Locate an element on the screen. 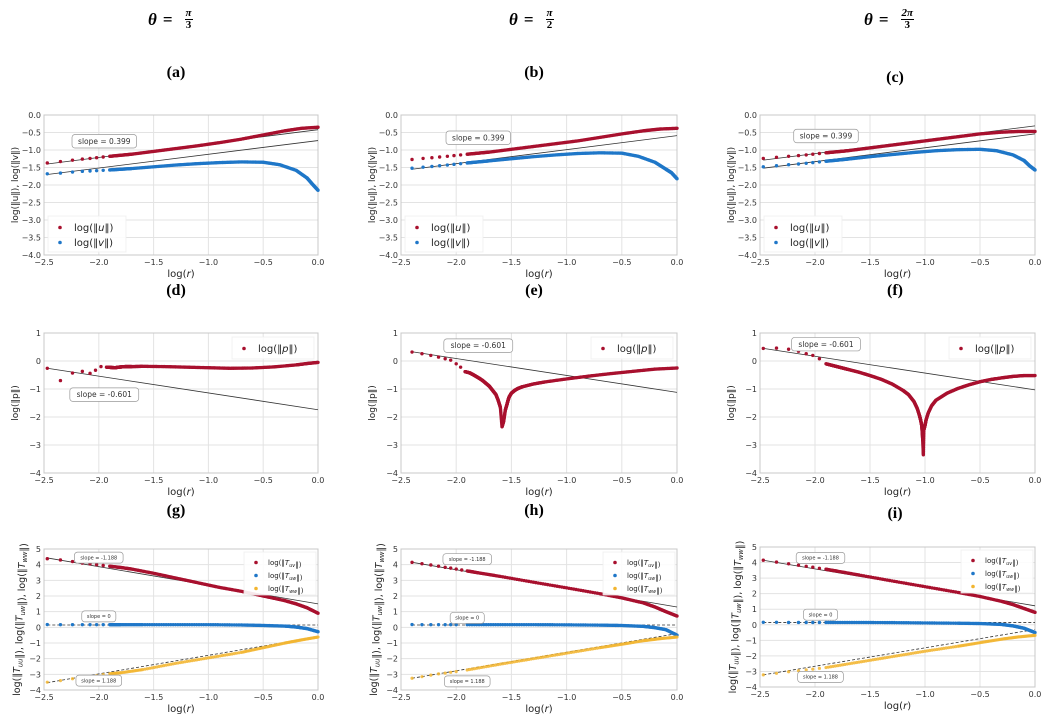  y-tick-label: 0.0 is located at coordinates (391, 115).